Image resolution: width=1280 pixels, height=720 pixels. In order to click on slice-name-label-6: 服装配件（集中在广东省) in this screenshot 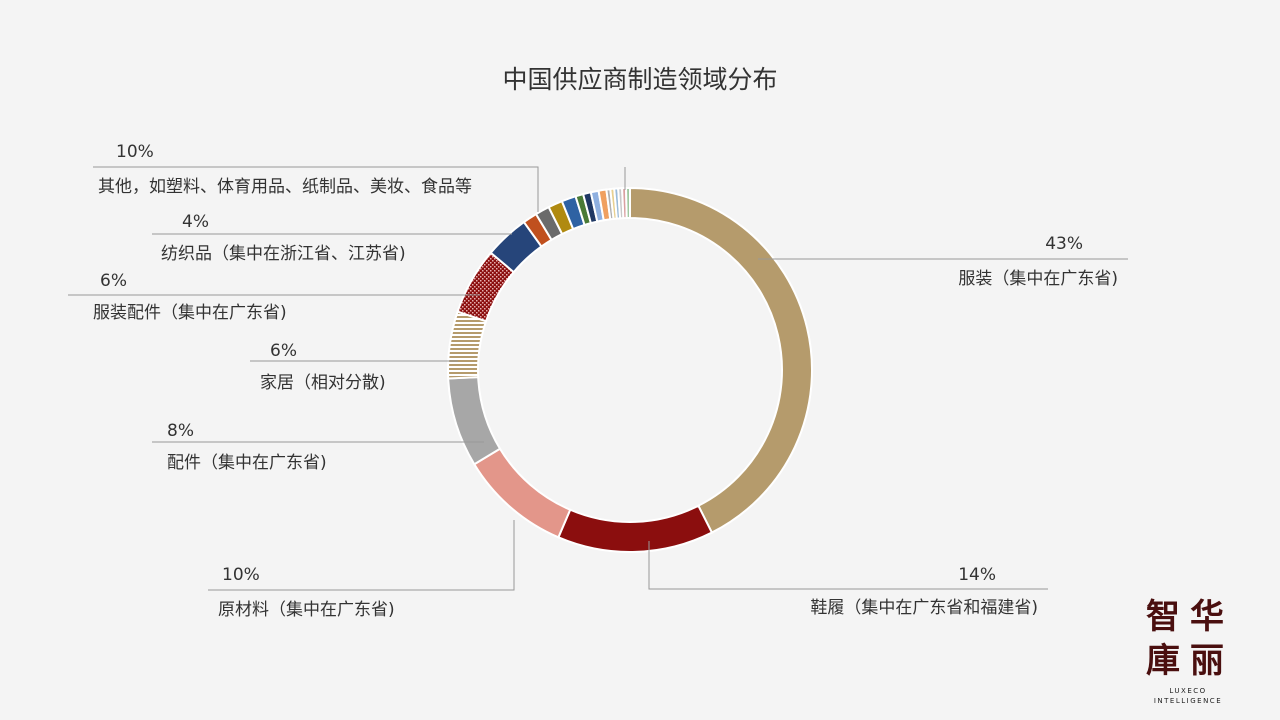, I will do `click(190, 313)`.